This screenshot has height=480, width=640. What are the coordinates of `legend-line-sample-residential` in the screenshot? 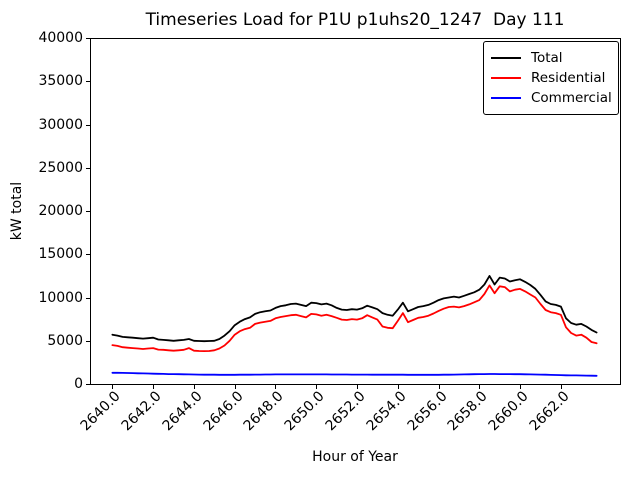 It's located at (506, 78).